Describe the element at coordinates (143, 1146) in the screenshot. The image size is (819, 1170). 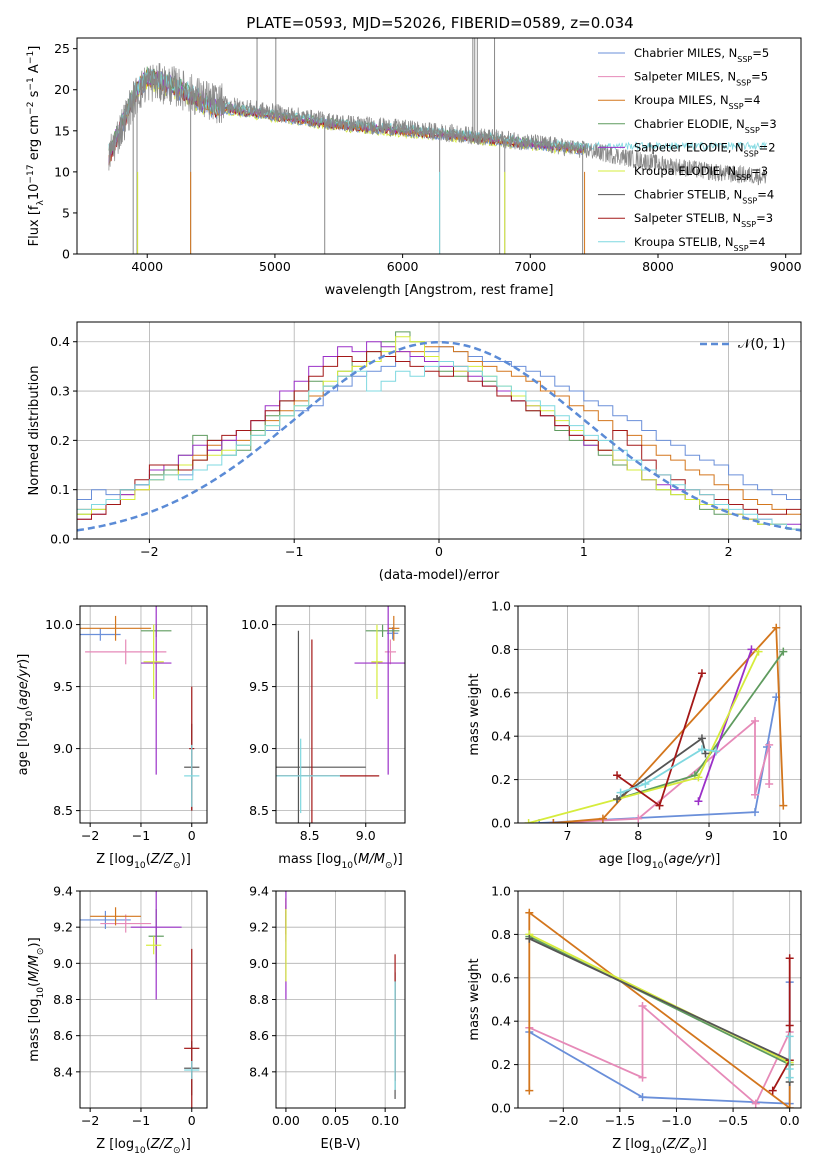
I see `x-axis-label: Z [log10(Z/Z⊙)]` at that location.